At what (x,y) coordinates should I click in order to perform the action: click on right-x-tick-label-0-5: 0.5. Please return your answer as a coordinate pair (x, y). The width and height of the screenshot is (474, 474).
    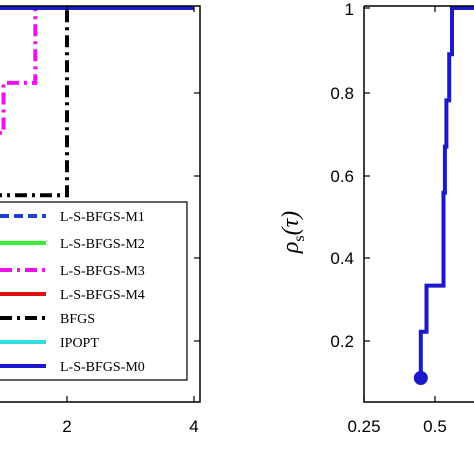
    Looking at the image, I should click on (435, 426).